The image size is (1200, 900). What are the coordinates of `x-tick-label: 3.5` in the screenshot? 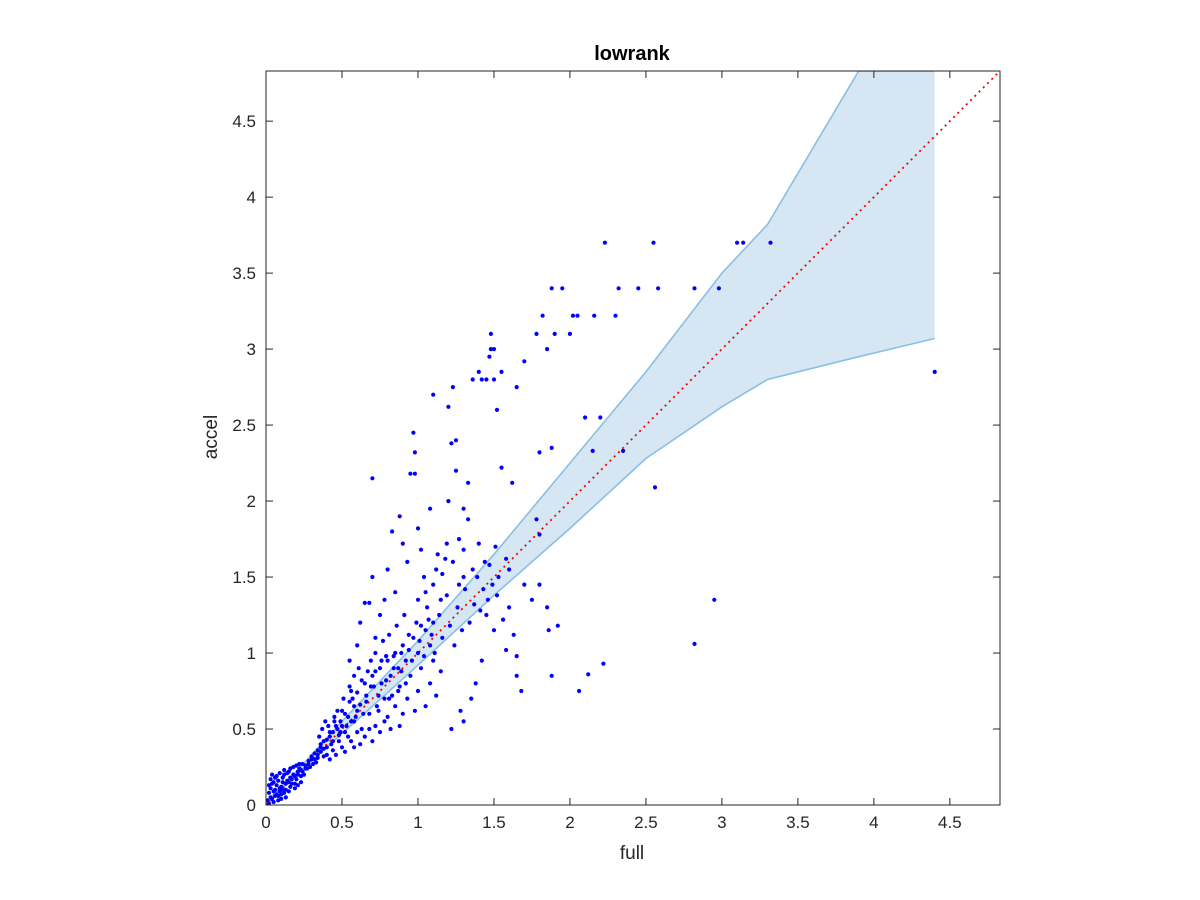 It's located at (798, 822).